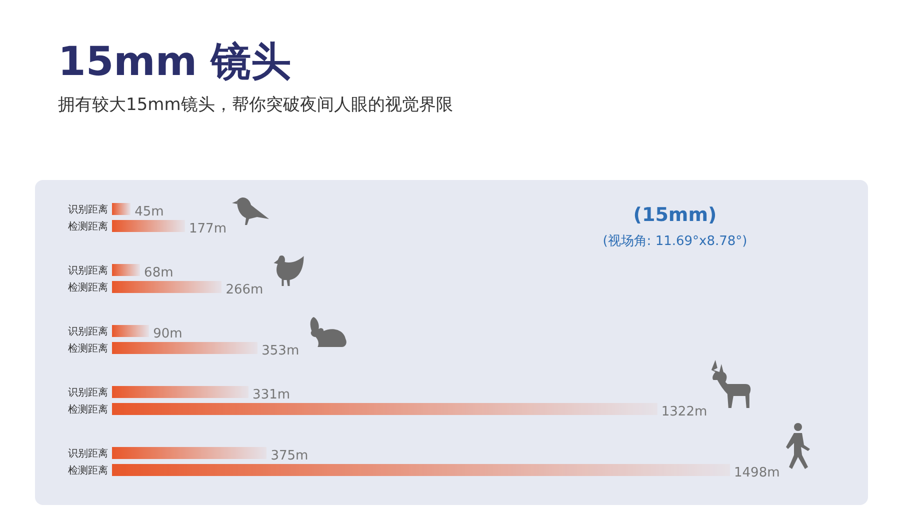 The image size is (900, 530). What do you see at coordinates (88, 226) in the screenshot?
I see `series-label: 检测距离` at bounding box center [88, 226].